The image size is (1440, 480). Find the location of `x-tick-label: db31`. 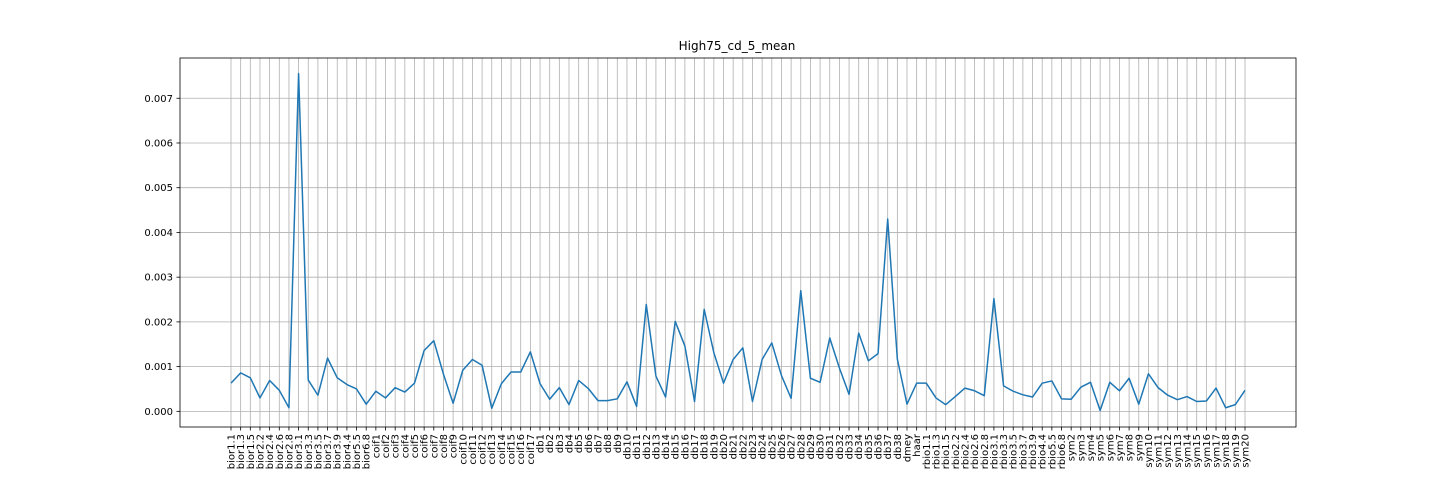

x-tick-label: db31 is located at coordinates (830, 446).